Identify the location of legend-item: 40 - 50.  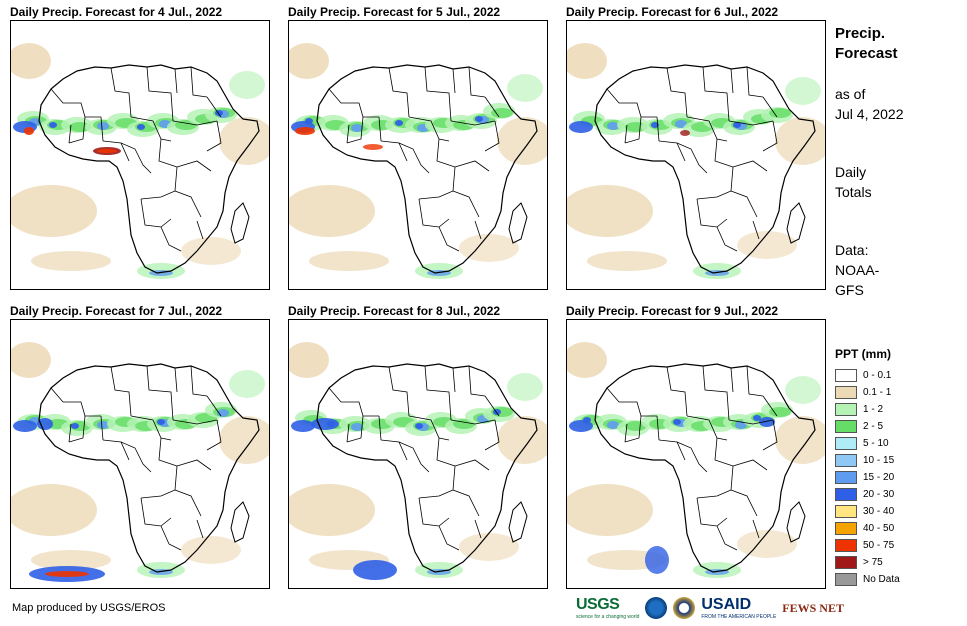
(867, 528).